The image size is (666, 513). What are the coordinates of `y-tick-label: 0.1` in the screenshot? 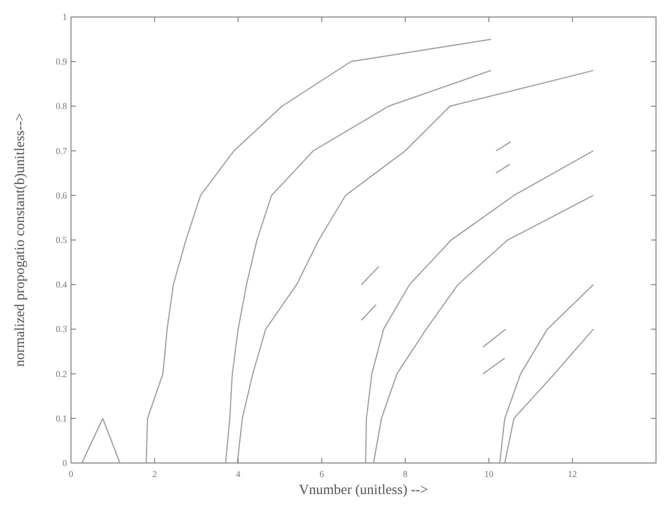 It's located at (61, 418).